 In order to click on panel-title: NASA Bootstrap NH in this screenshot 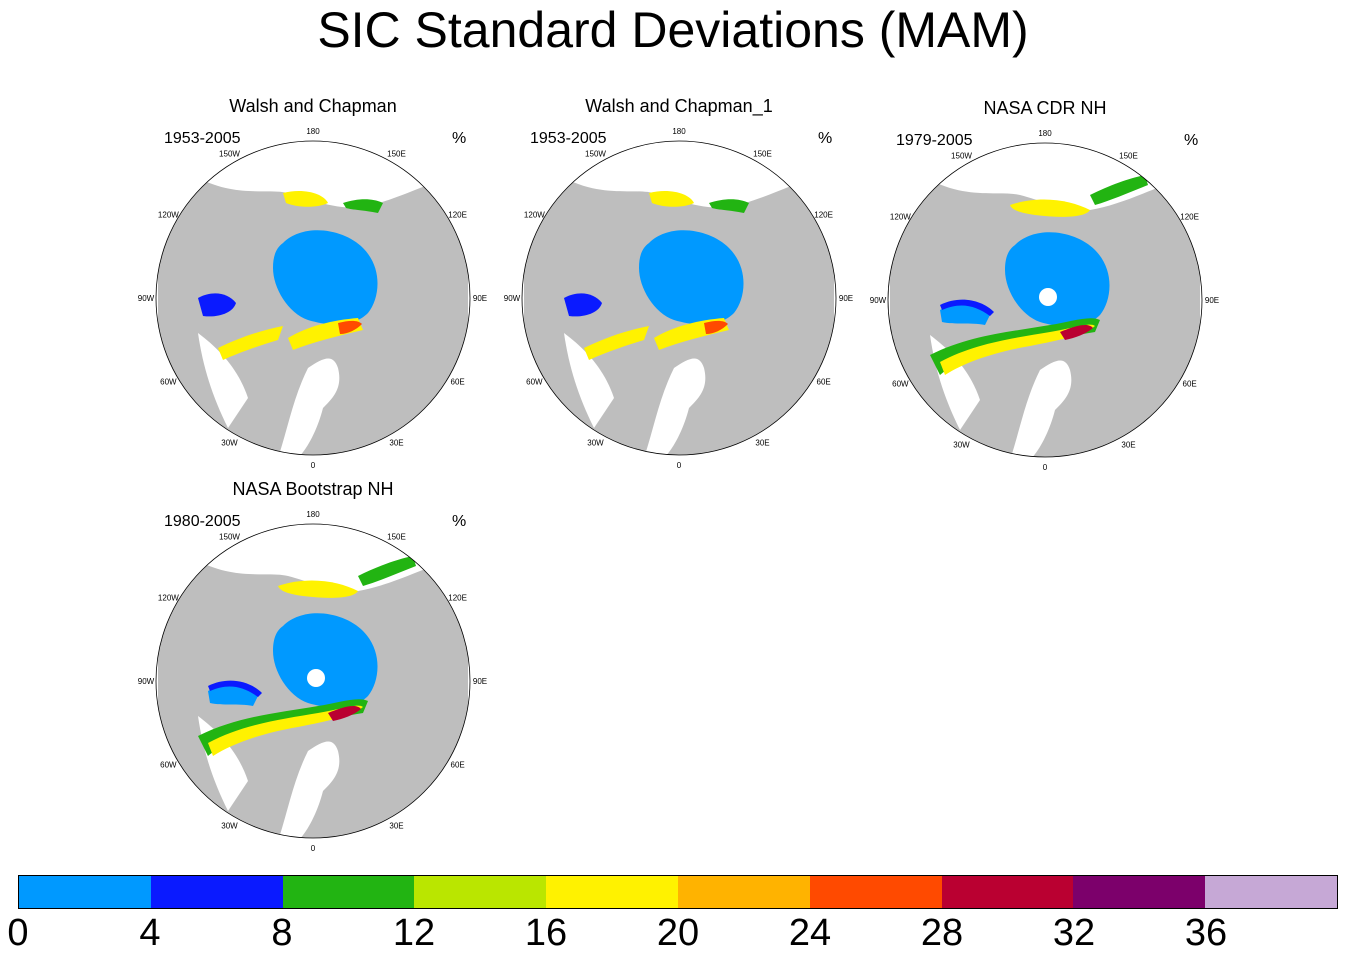, I will do `click(313, 489)`.